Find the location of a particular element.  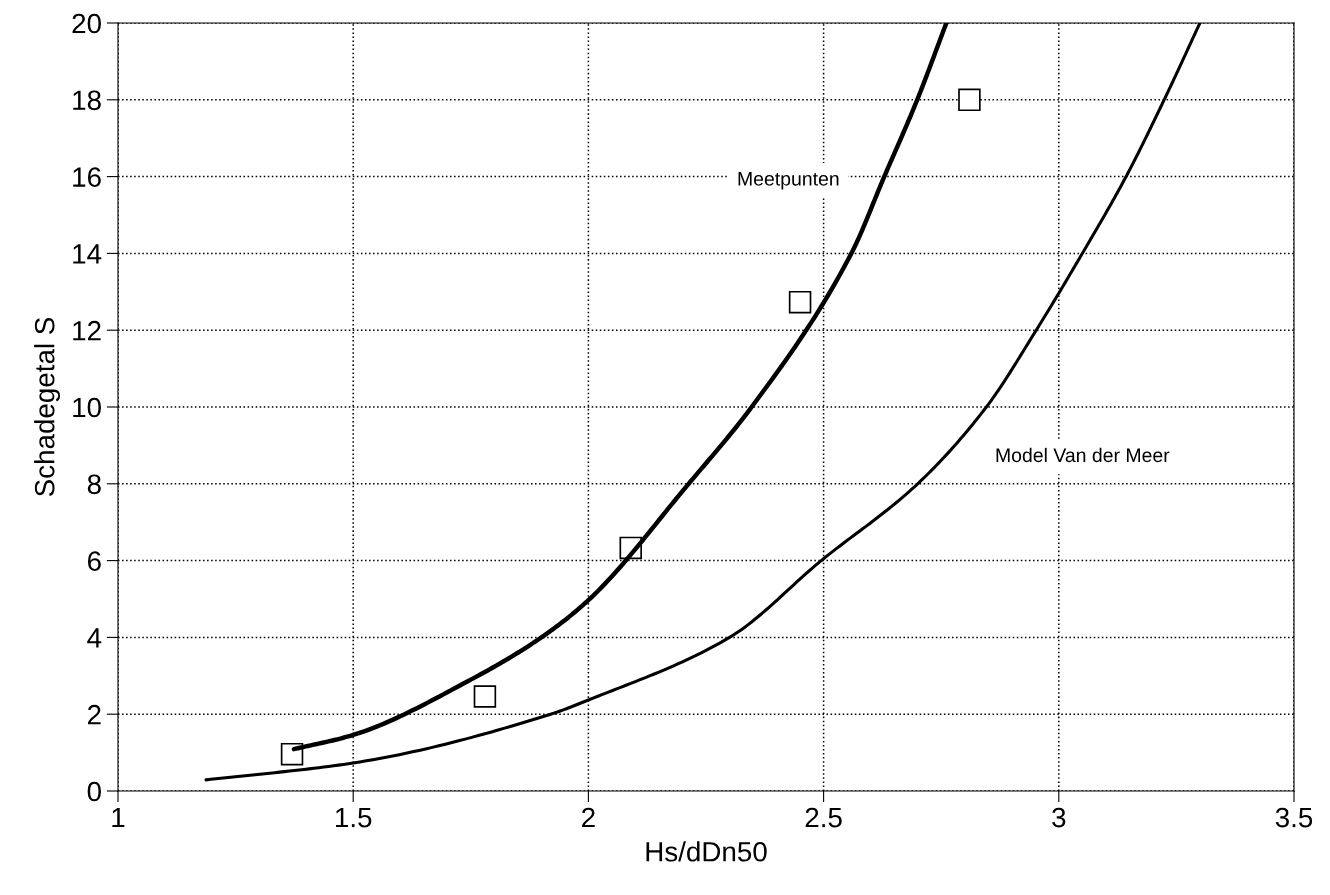

series-label: Meetpunten is located at coordinates (788, 181).